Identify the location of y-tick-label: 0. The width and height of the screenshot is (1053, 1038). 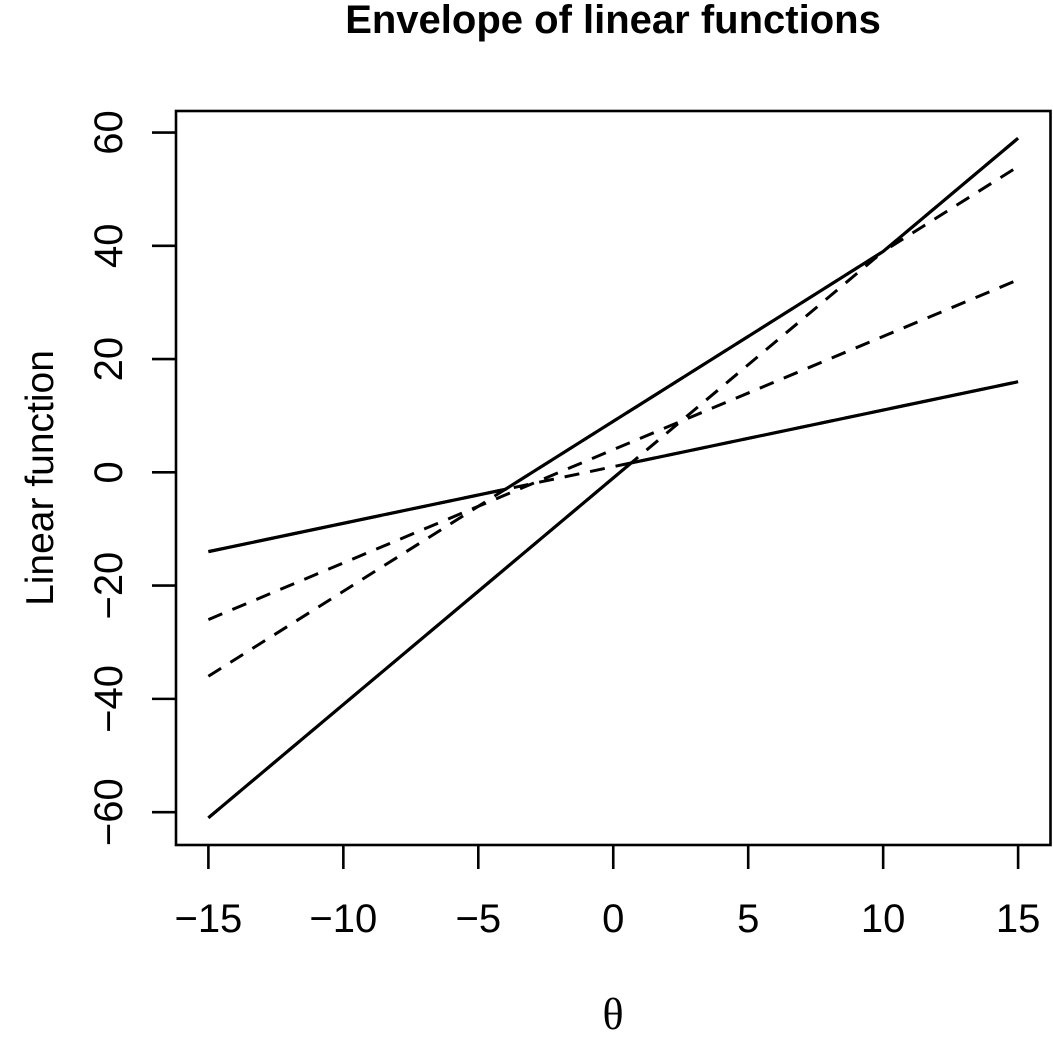
(109, 472).